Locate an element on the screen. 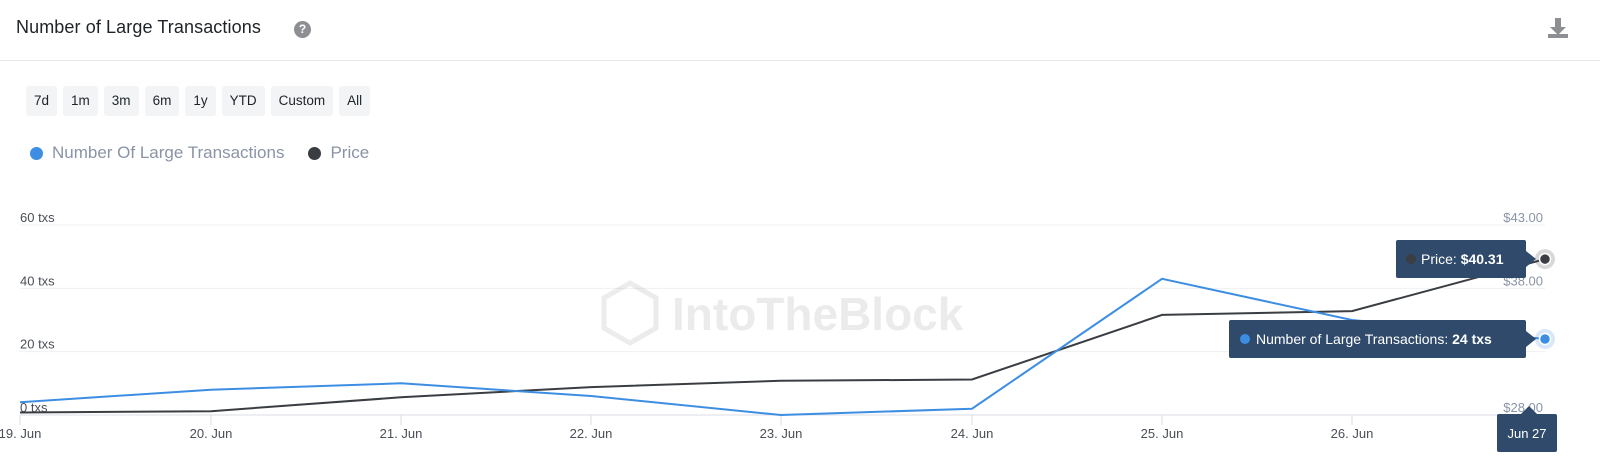  page-title: Number of Large Transactions is located at coordinates (138, 27).